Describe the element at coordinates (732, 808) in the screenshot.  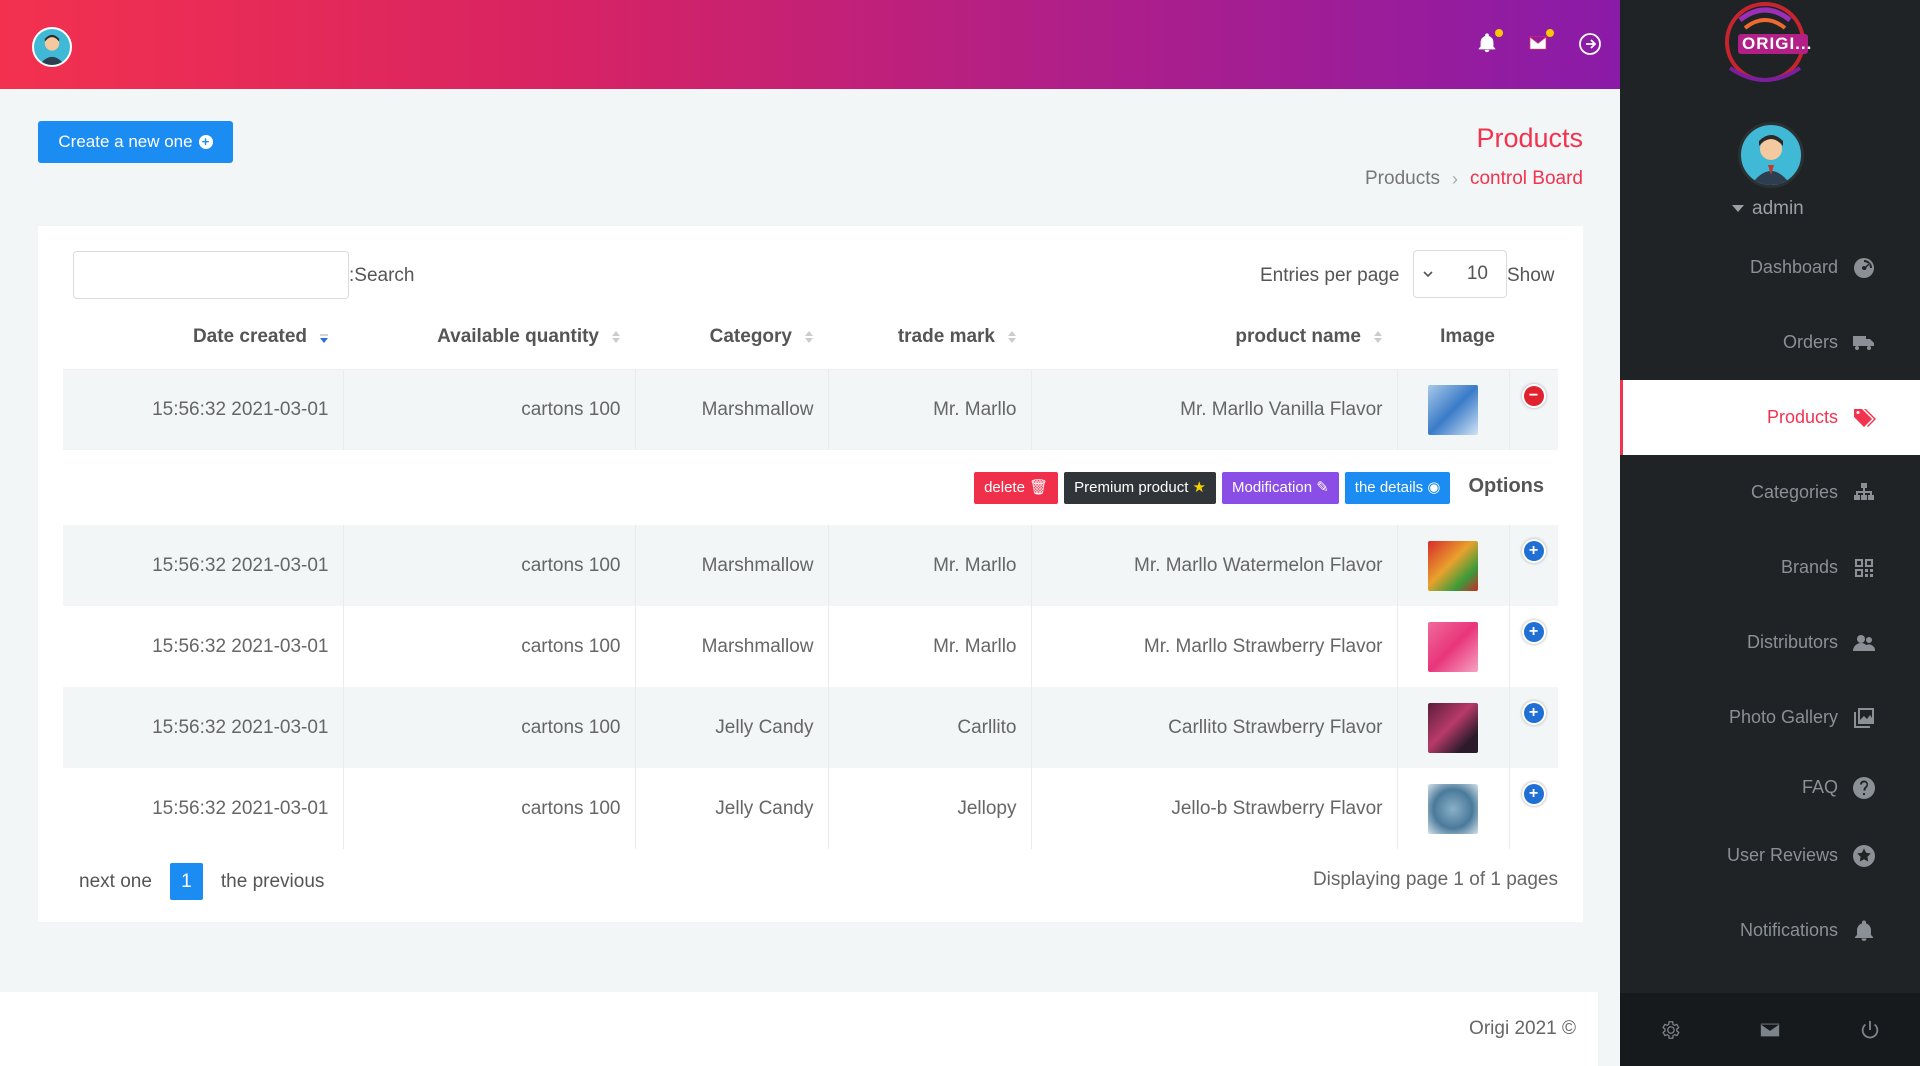
I see `cell-category: Jelly Candy` at that location.